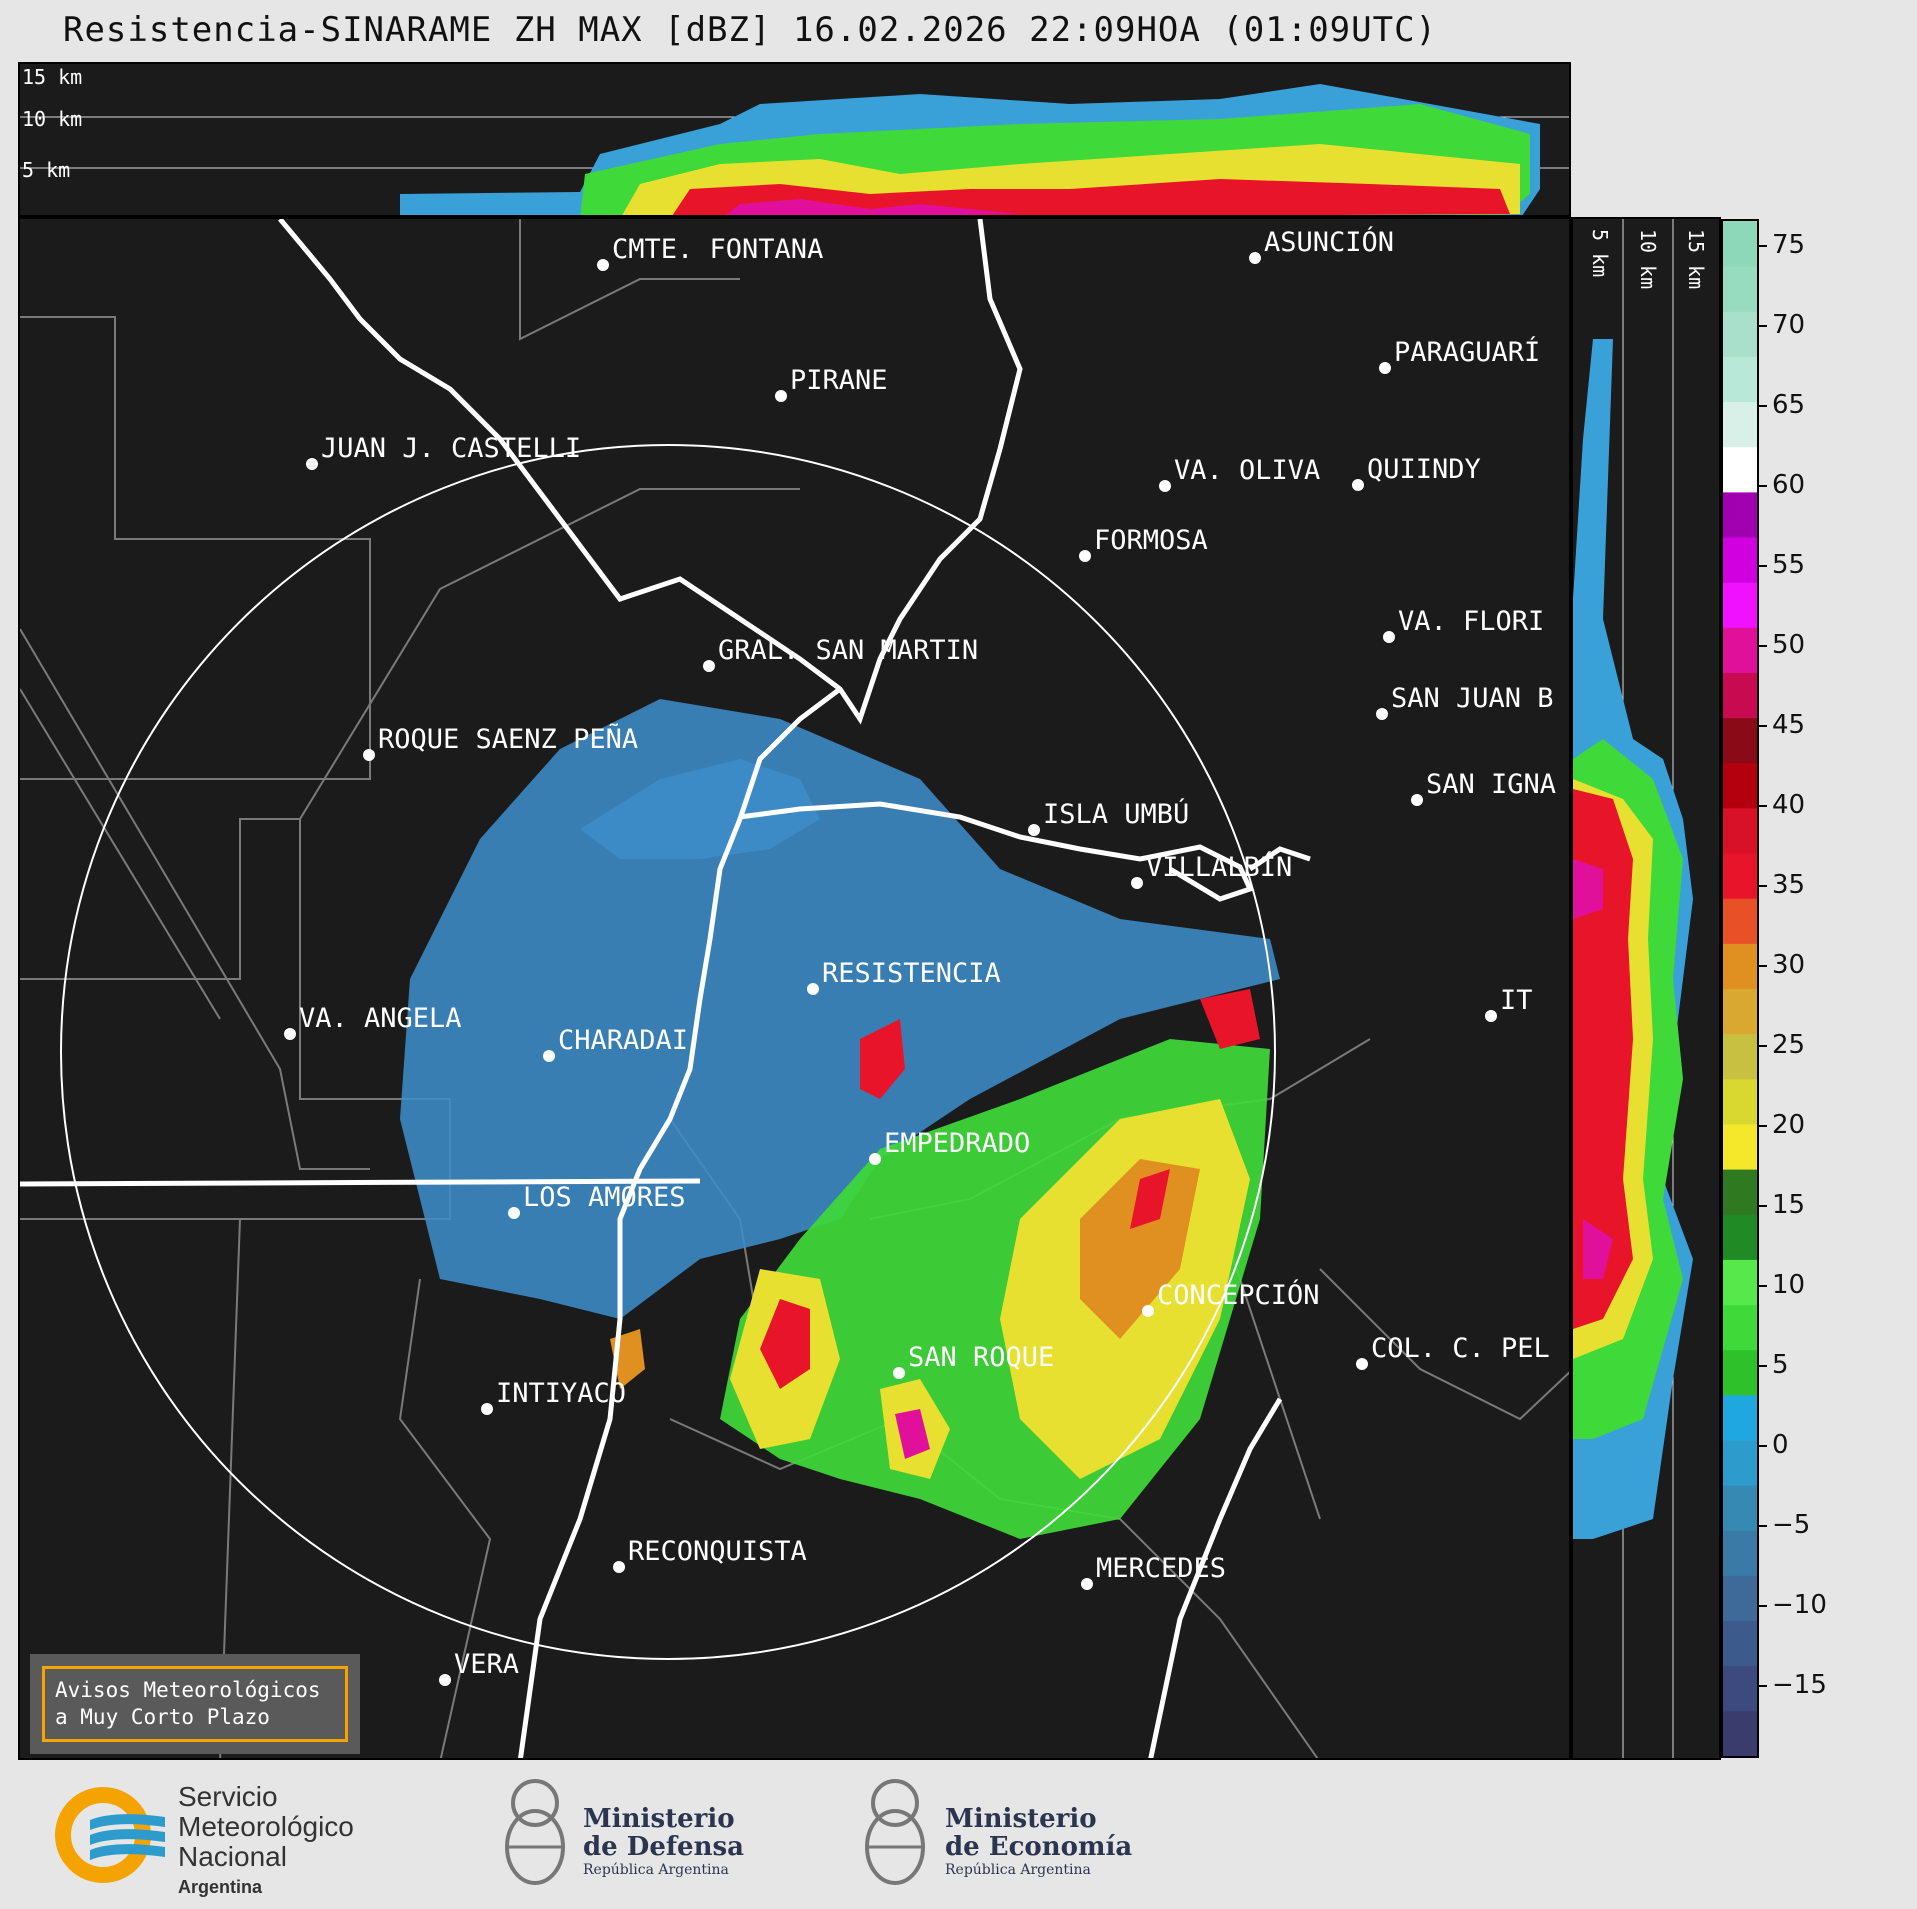 The height and width of the screenshot is (1909, 1917). What do you see at coordinates (52, 77) in the screenshot?
I see `top-axis-label: 15 km` at bounding box center [52, 77].